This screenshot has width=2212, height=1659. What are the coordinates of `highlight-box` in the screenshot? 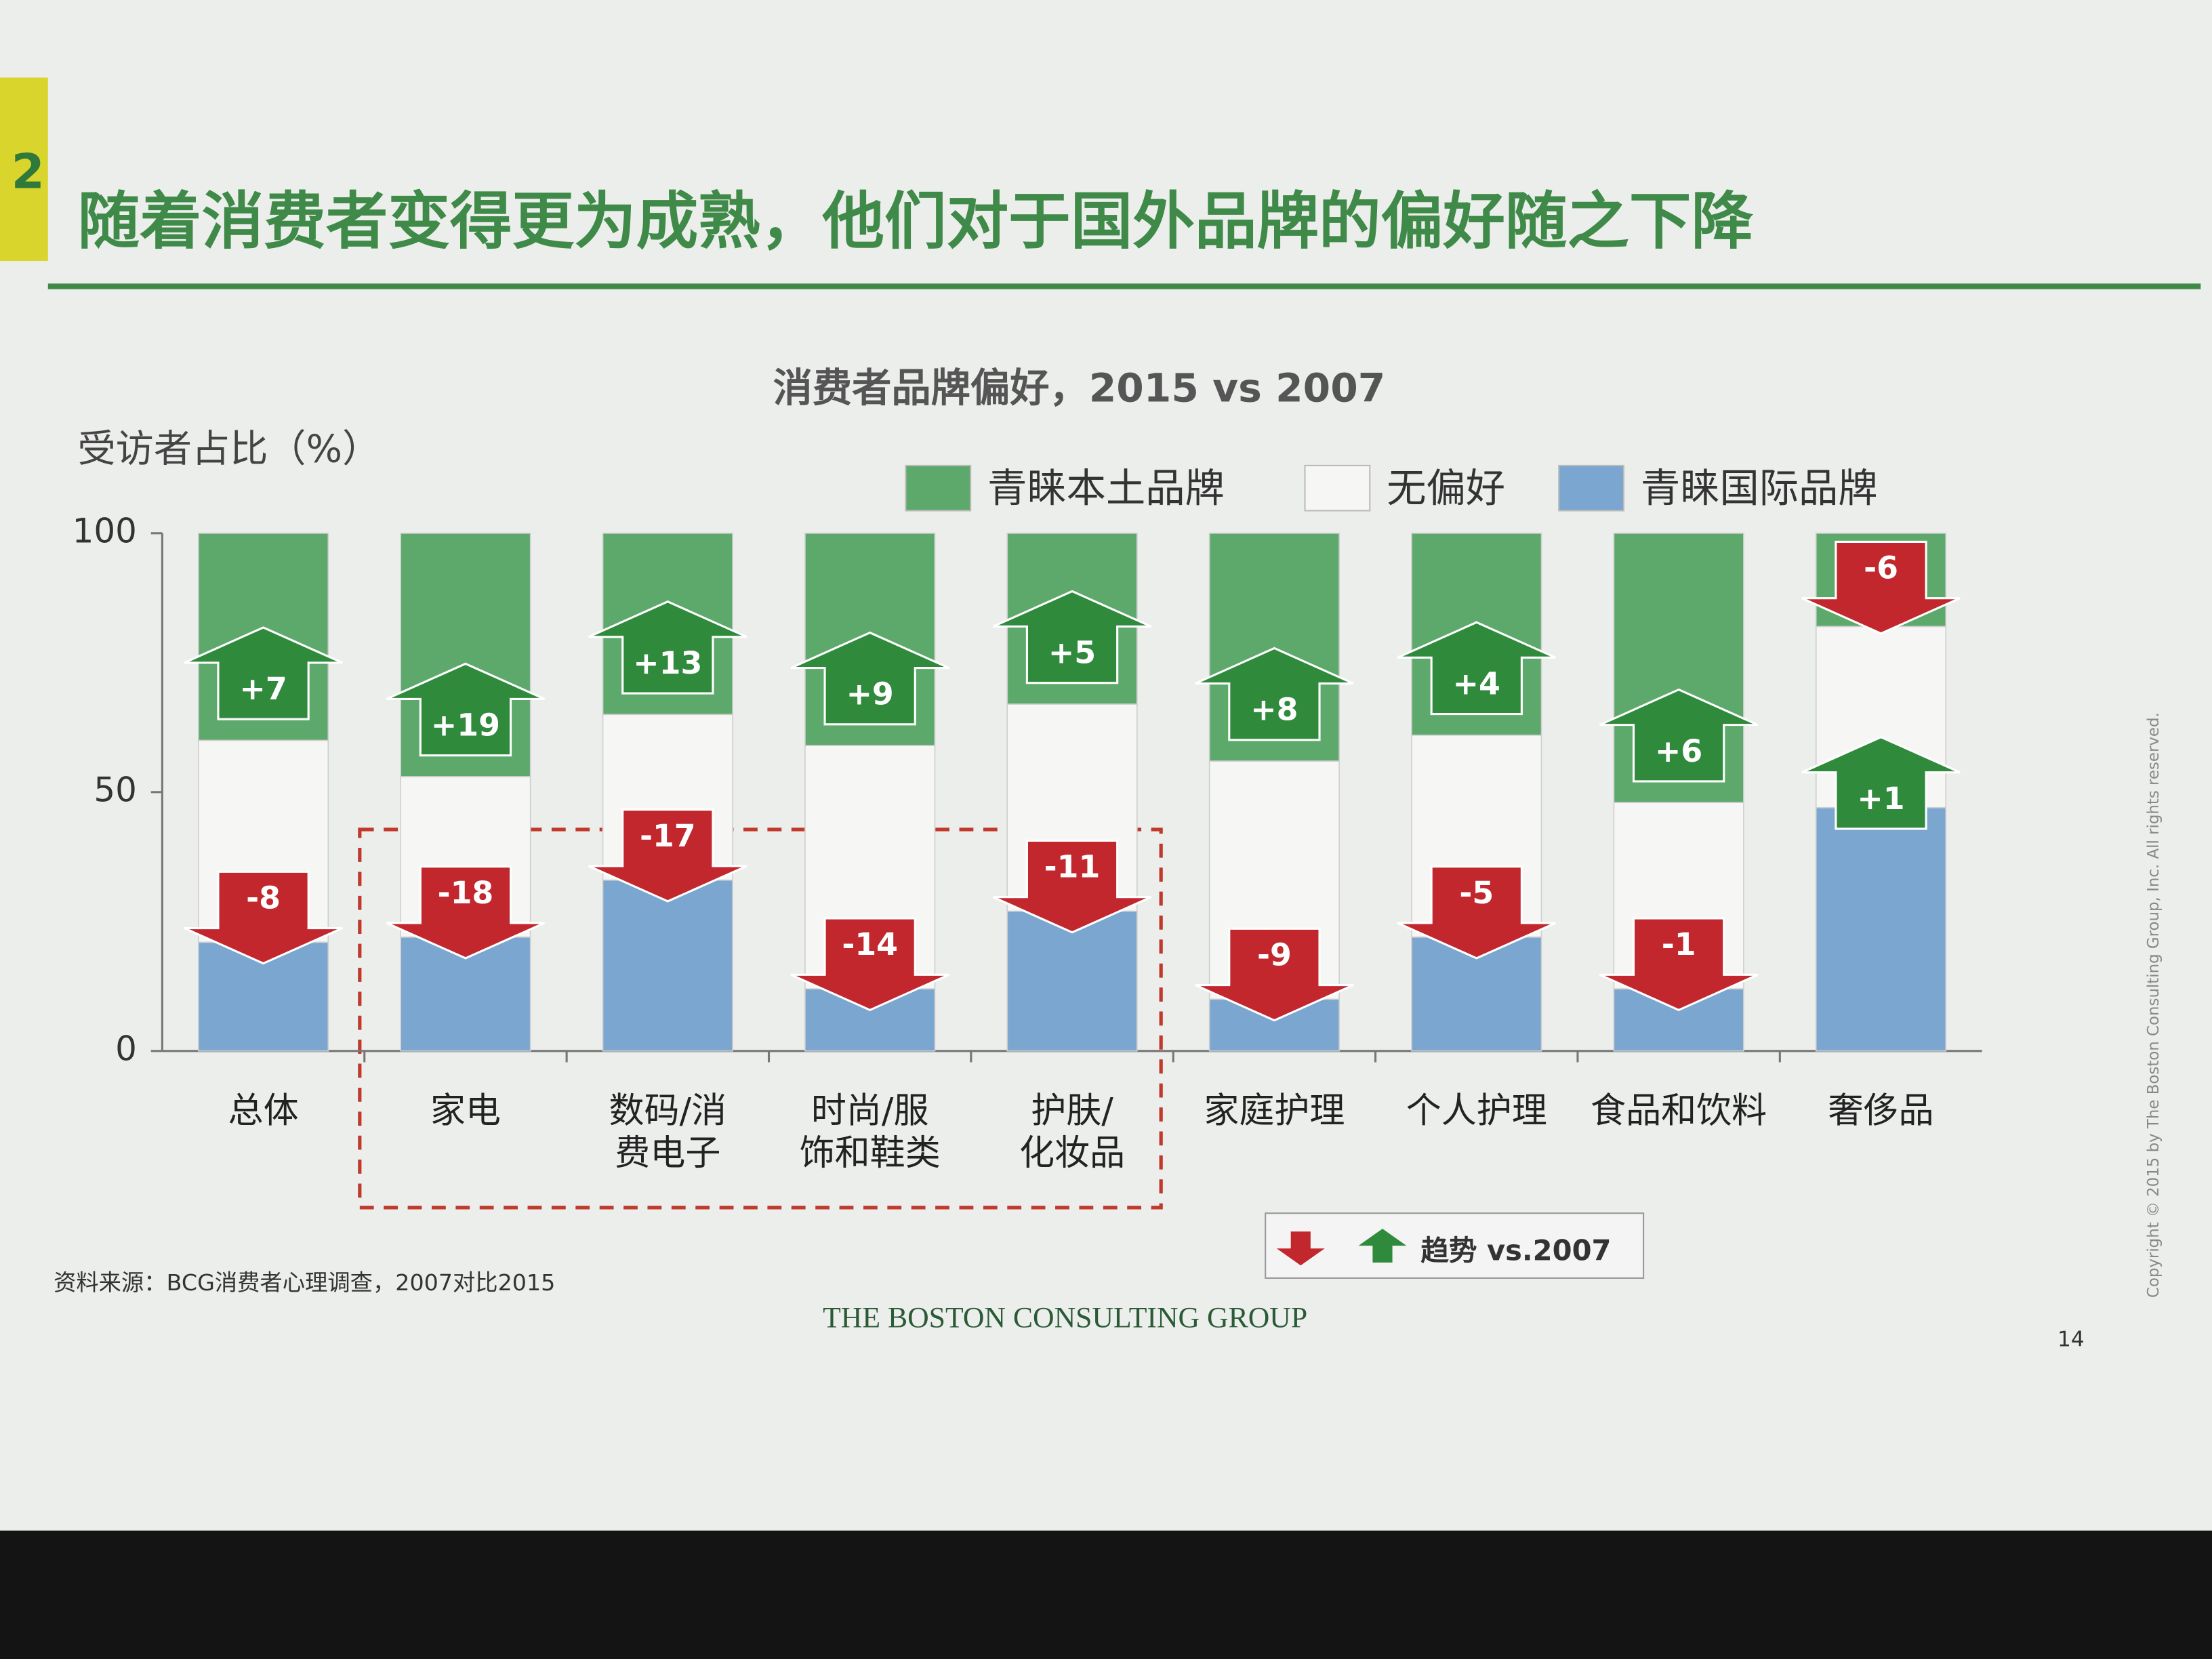 It's located at (760, 1018).